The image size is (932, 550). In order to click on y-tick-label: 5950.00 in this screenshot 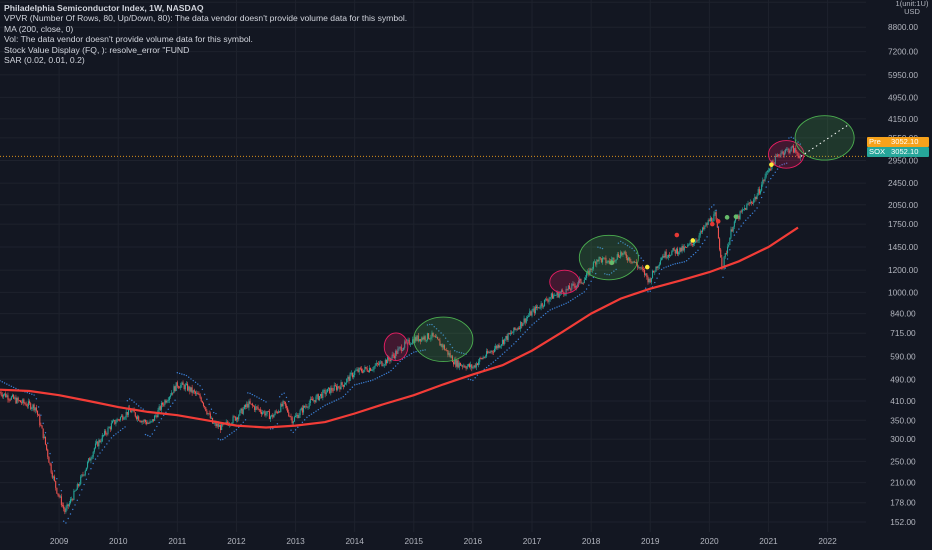, I will do `click(903, 75)`.